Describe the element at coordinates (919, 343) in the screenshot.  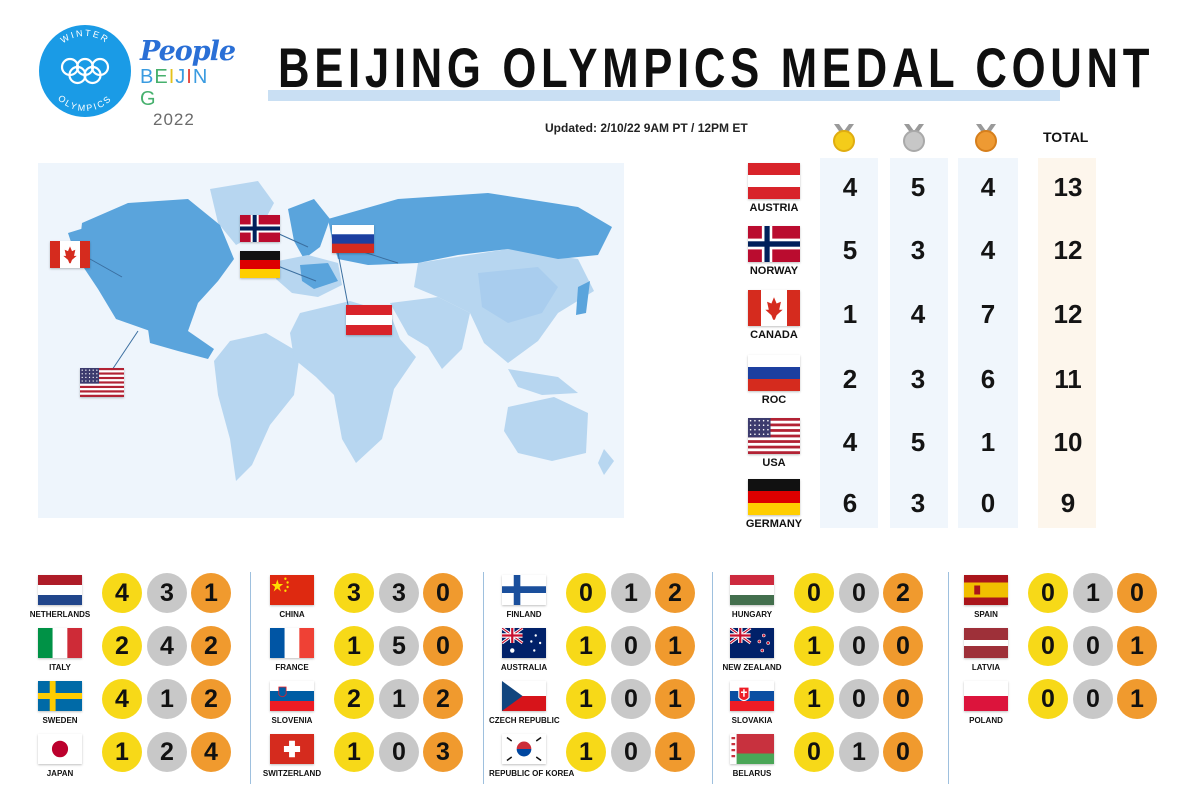
I see `silver-column-bg` at that location.